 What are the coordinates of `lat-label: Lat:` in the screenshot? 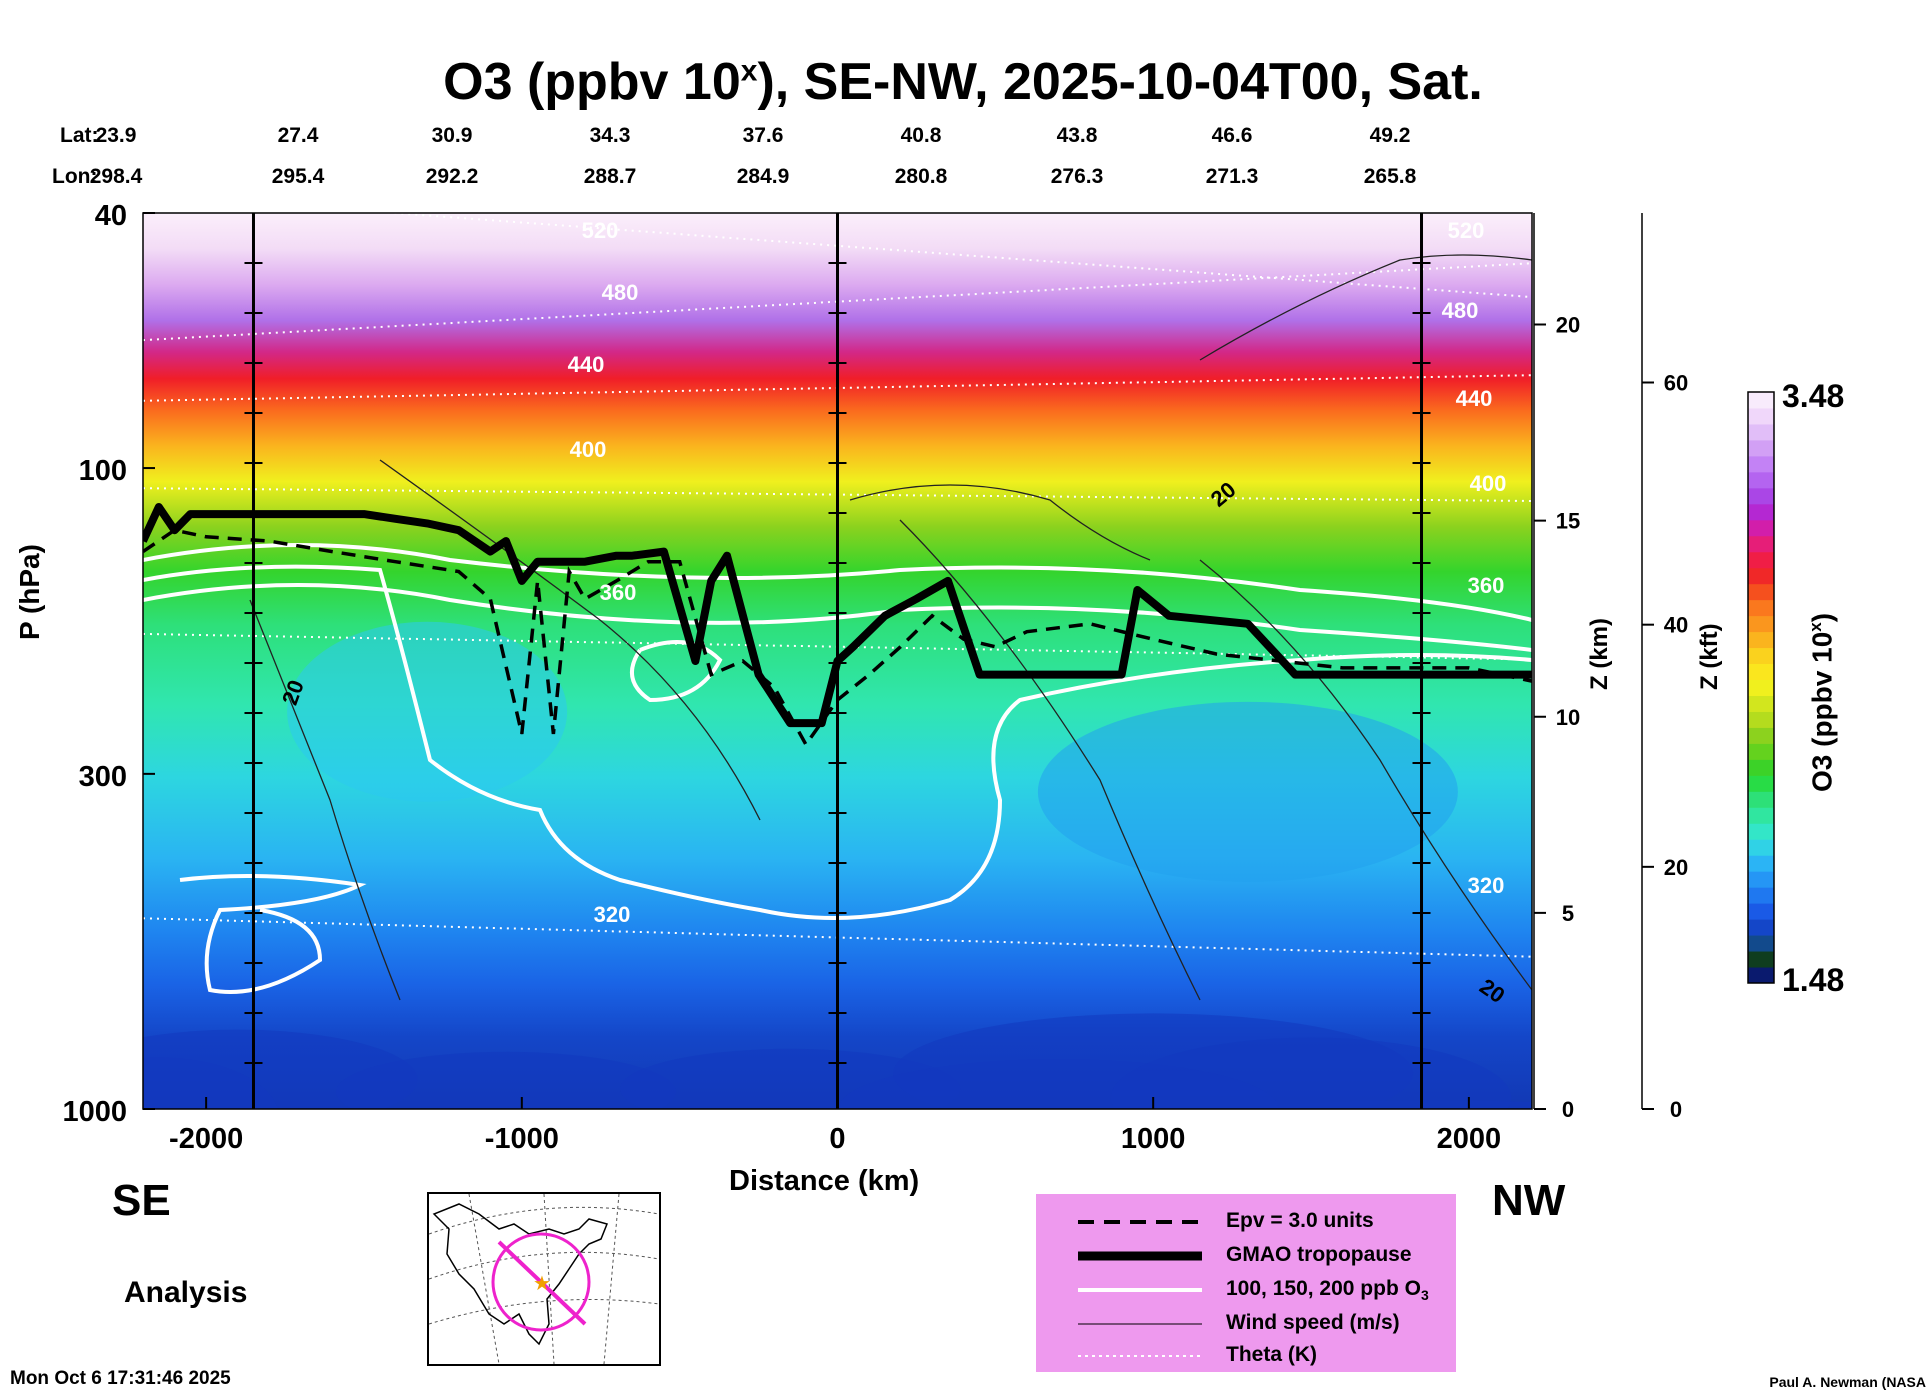 It's located at (79, 135).